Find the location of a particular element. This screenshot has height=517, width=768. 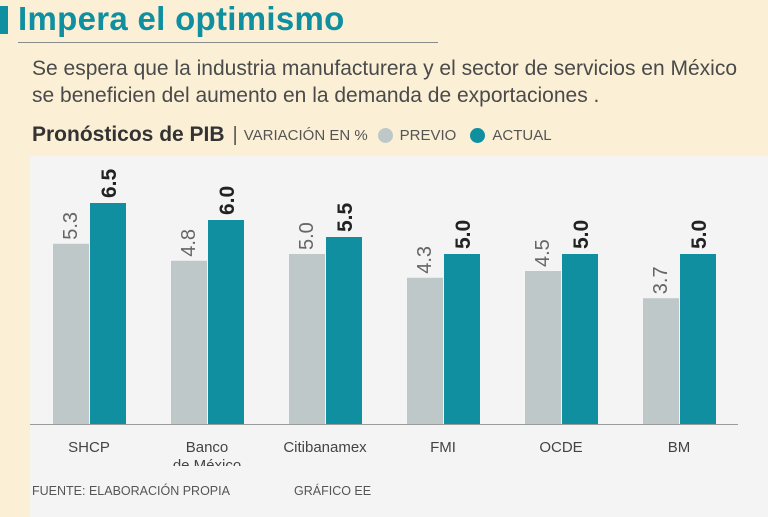

credit-note: GRÁFICO EE is located at coordinates (333, 491).